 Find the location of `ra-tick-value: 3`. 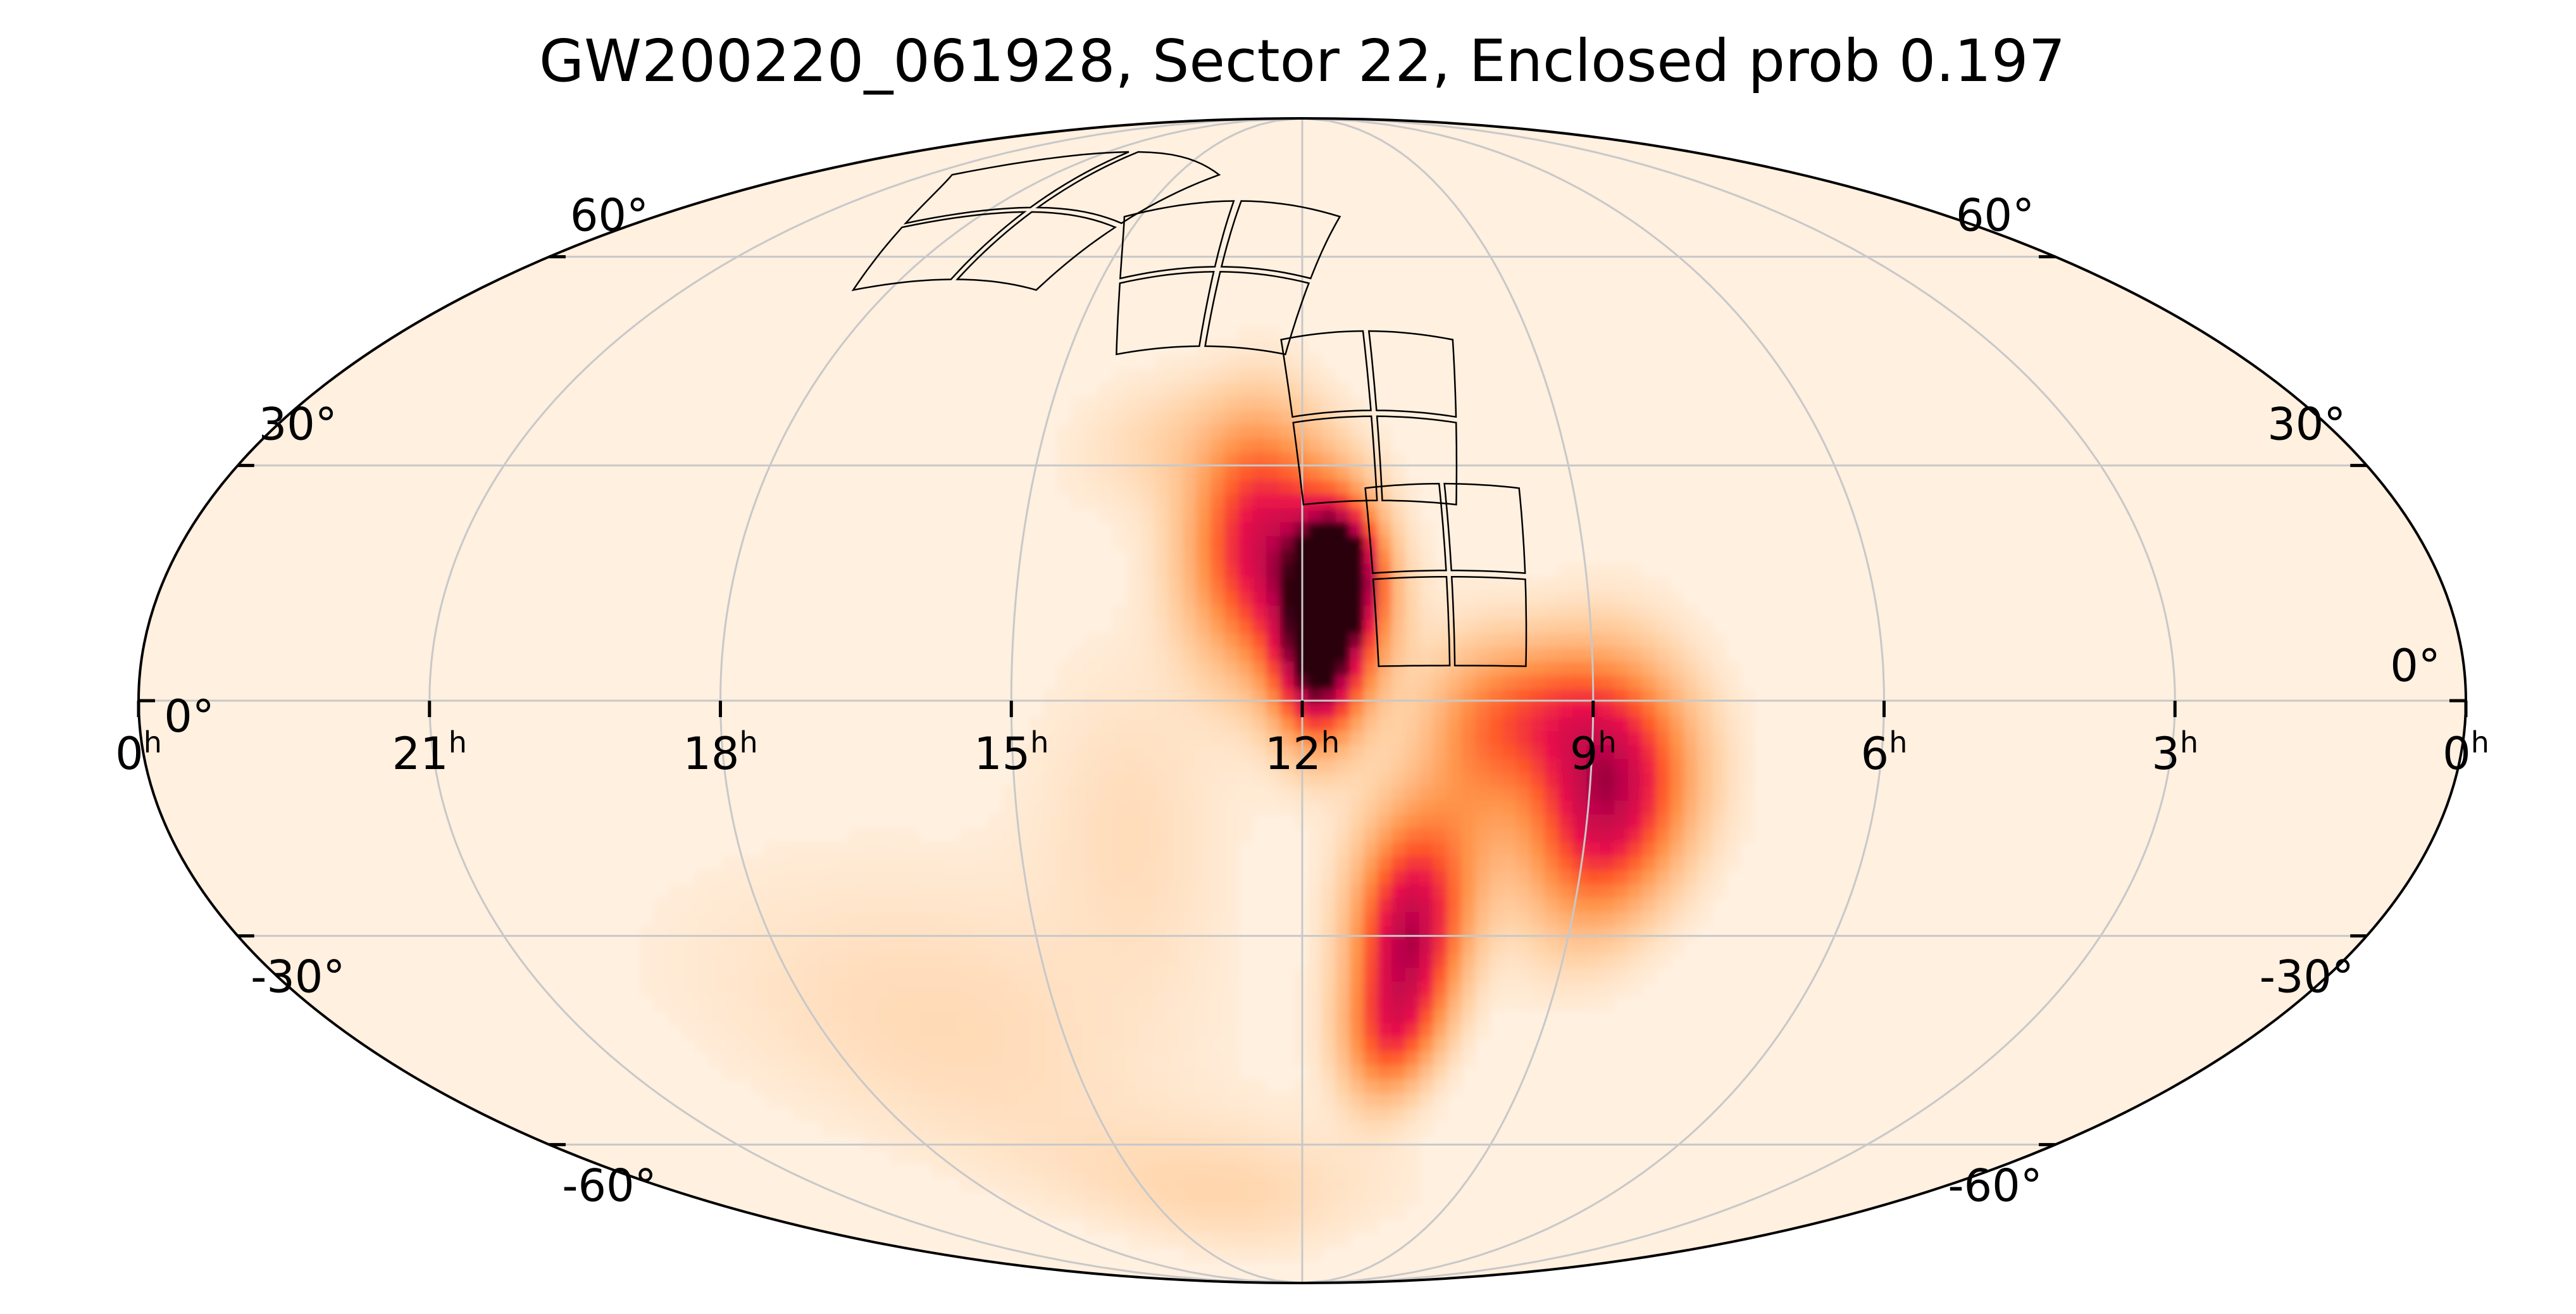

ra-tick-value: 3 is located at coordinates (2165, 754).